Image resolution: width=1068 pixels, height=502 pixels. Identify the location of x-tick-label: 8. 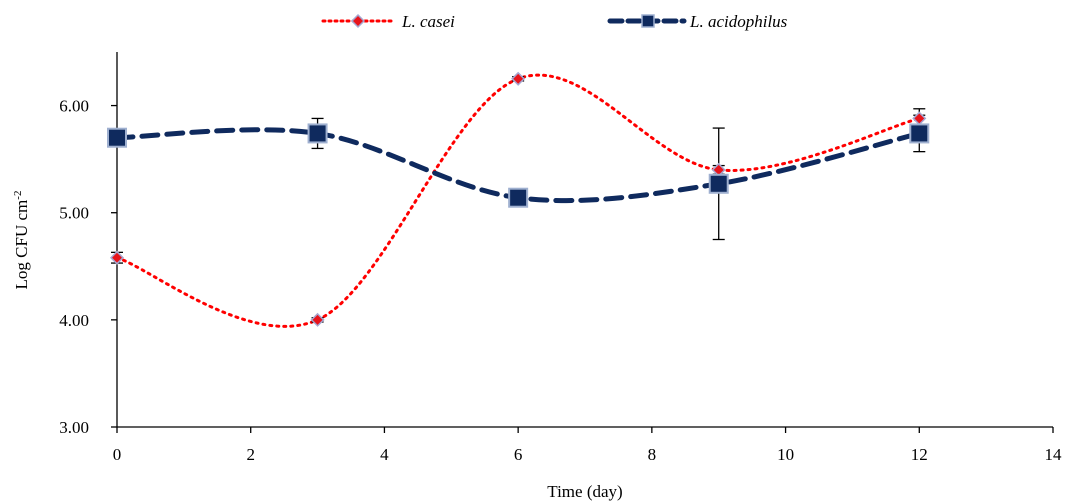
(652, 454).